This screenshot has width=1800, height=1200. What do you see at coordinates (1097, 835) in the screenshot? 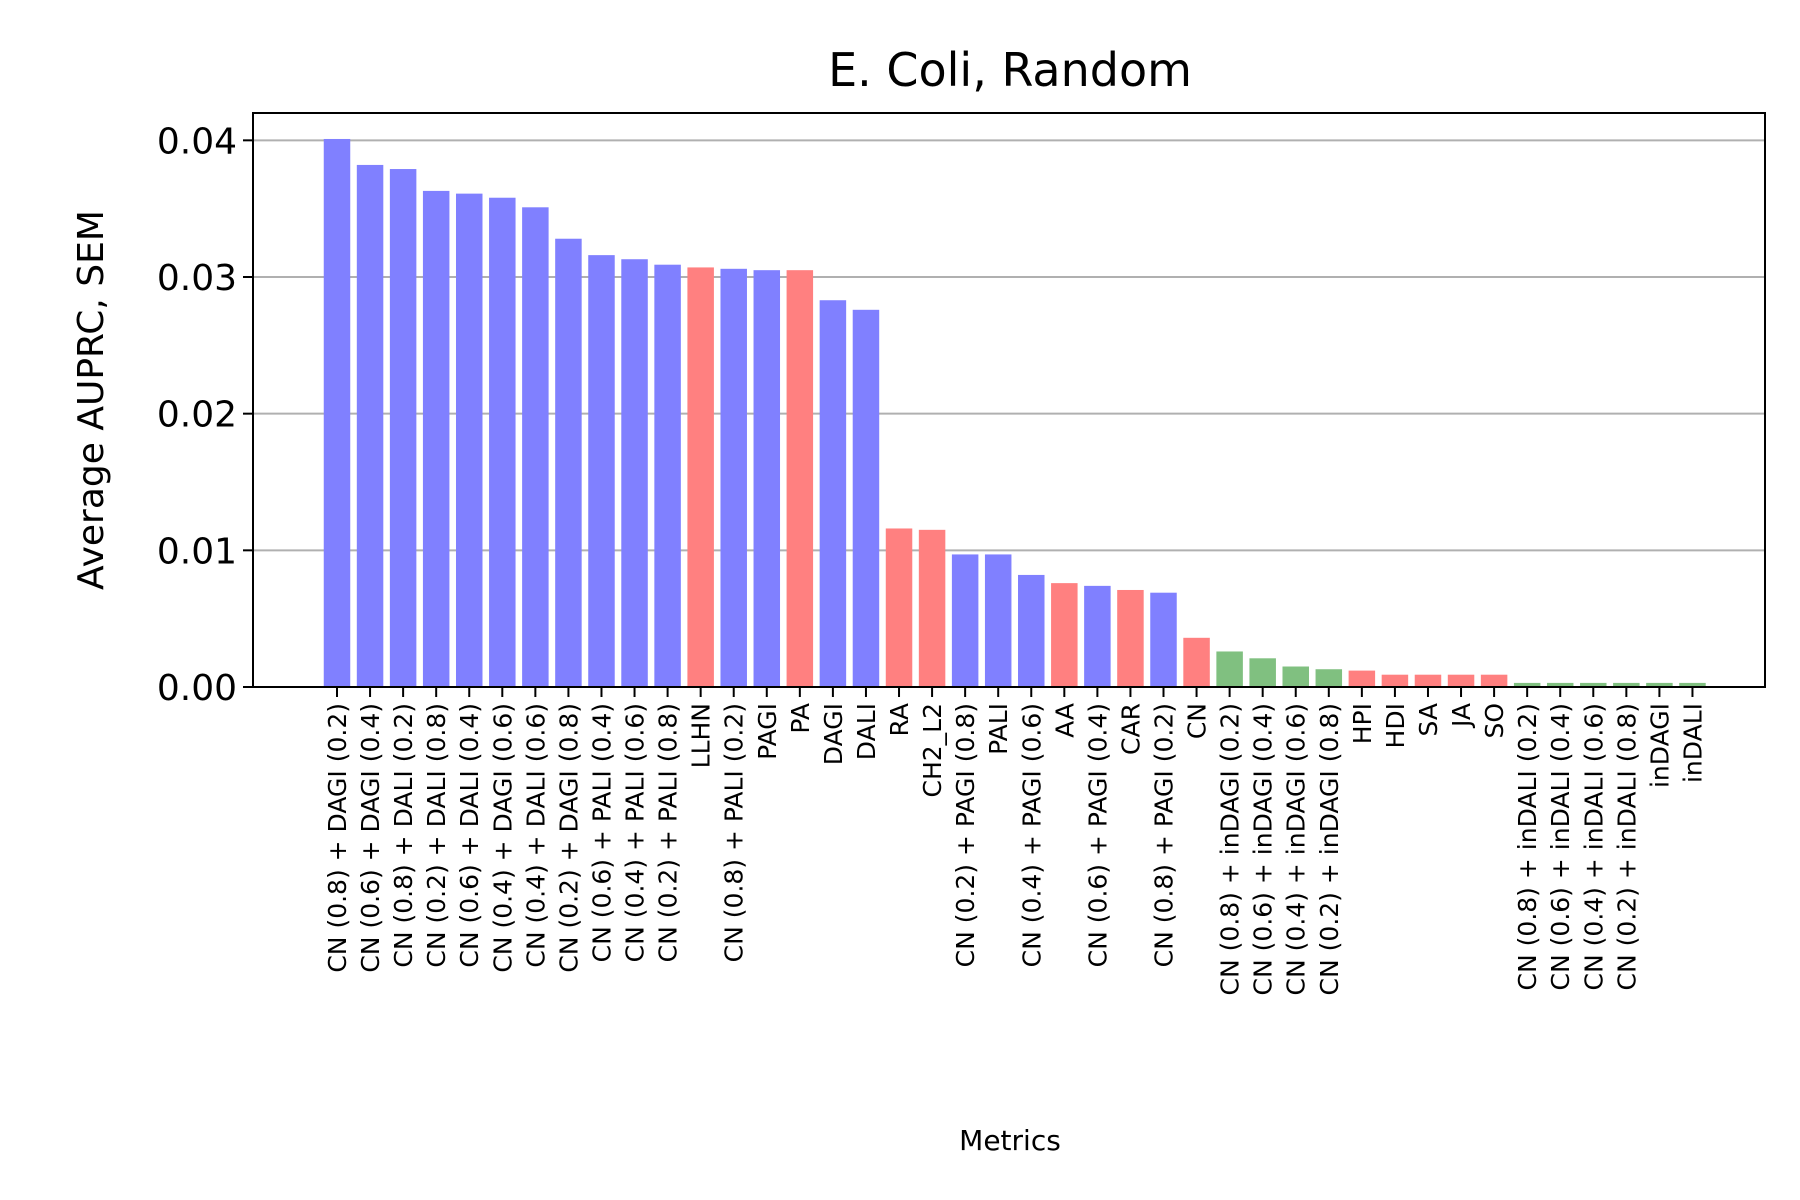
I see `x-tick-label: CN (0.6) + PAGI (0.4)` at bounding box center [1097, 835].